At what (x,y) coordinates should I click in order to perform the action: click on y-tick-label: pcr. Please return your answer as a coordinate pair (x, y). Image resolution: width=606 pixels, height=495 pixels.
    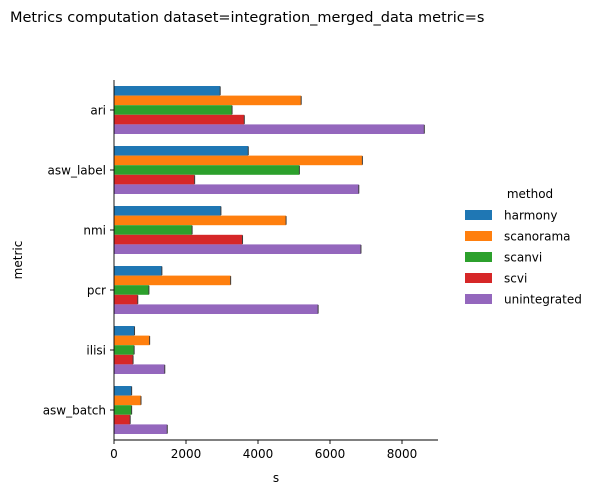
    Looking at the image, I should click on (96, 291).